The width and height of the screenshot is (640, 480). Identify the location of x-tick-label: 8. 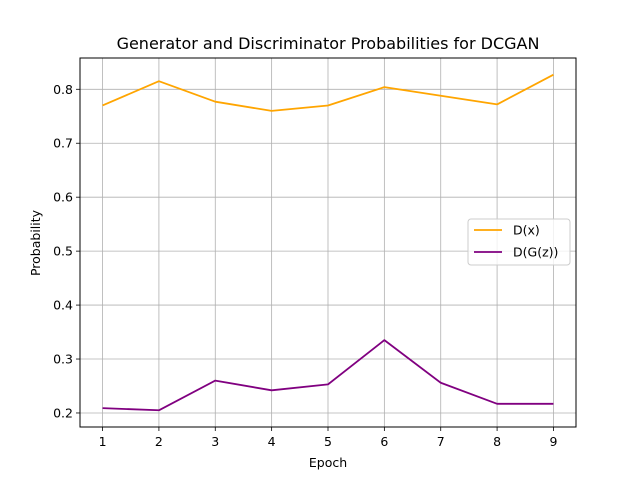
(497, 441).